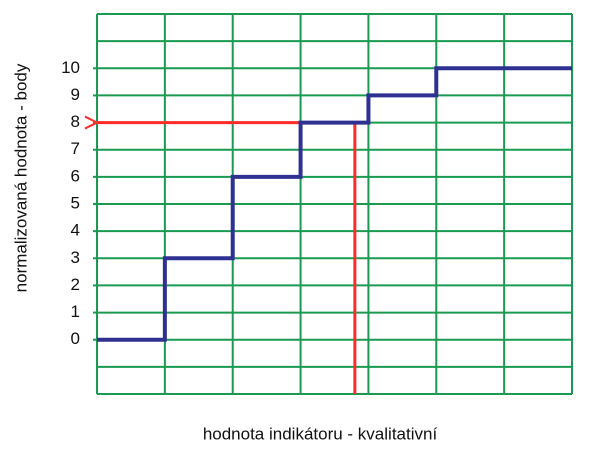 The image size is (600, 455). What do you see at coordinates (75, 338) in the screenshot?
I see `y-tick-label: 0` at bounding box center [75, 338].